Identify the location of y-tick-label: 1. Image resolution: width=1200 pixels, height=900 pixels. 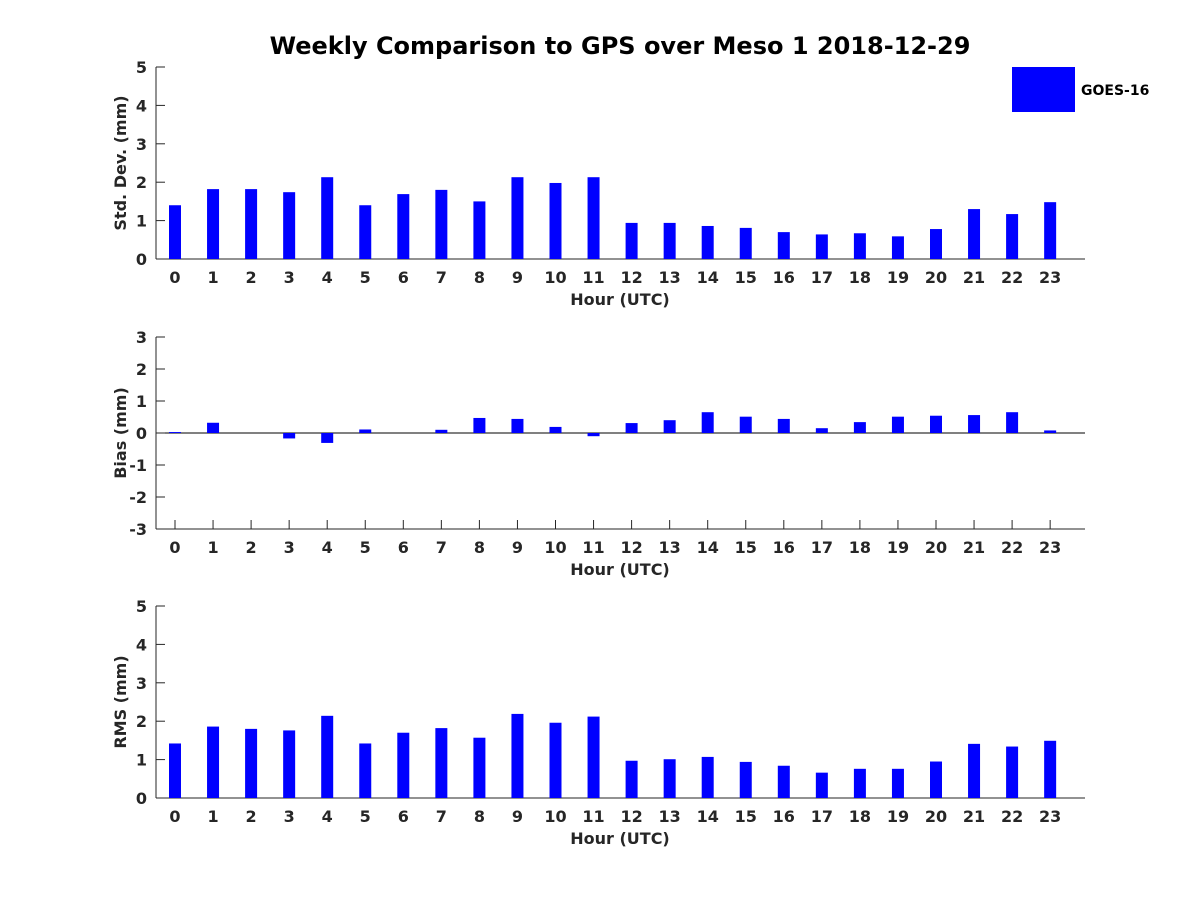
(141, 401).